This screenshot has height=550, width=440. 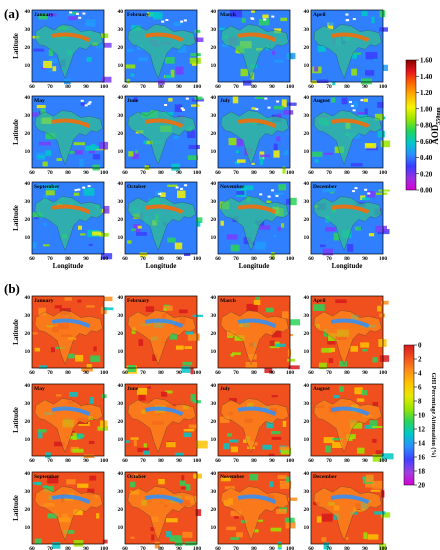 What do you see at coordinates (28, 440) in the screenshot?
I see `y-tick-label: 10` at bounding box center [28, 440].